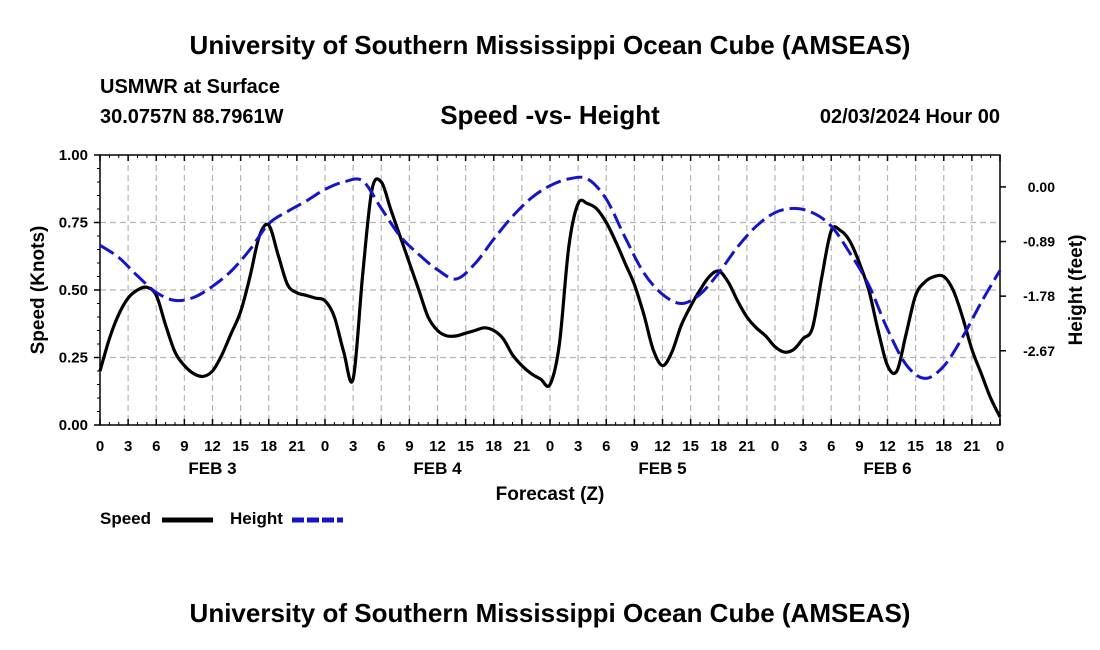 The height and width of the screenshot is (650, 1100). What do you see at coordinates (437, 468) in the screenshot?
I see `day-label: FEB 4` at bounding box center [437, 468].